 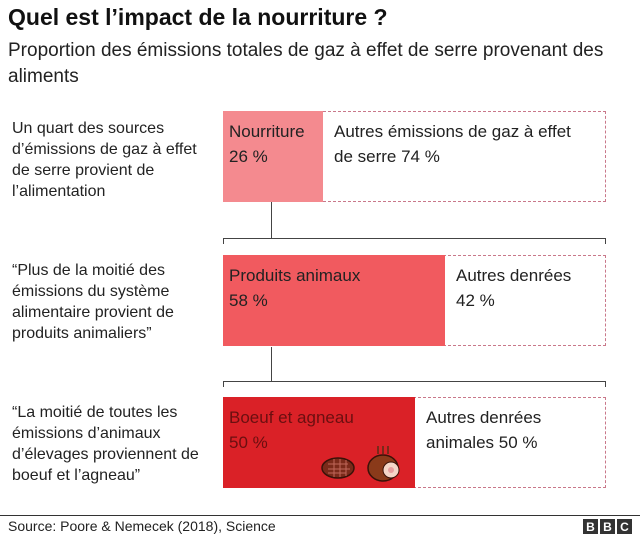 I want to click on rest-label: Autres denrées, so click(x=514, y=275).